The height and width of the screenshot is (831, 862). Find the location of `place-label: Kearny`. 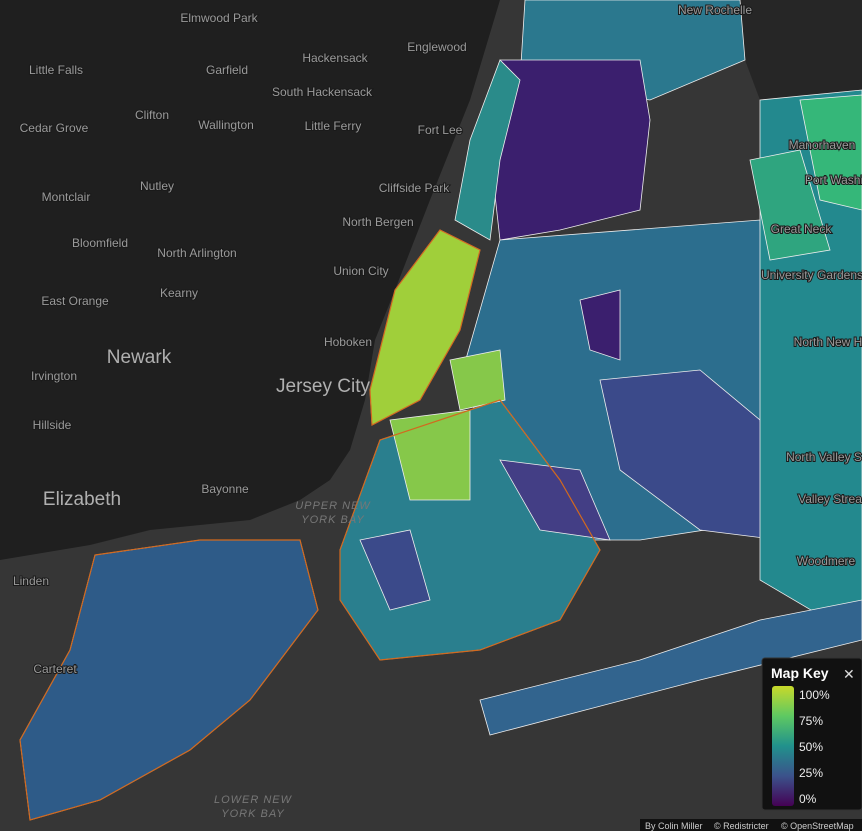

place-label: Kearny is located at coordinates (179, 293).